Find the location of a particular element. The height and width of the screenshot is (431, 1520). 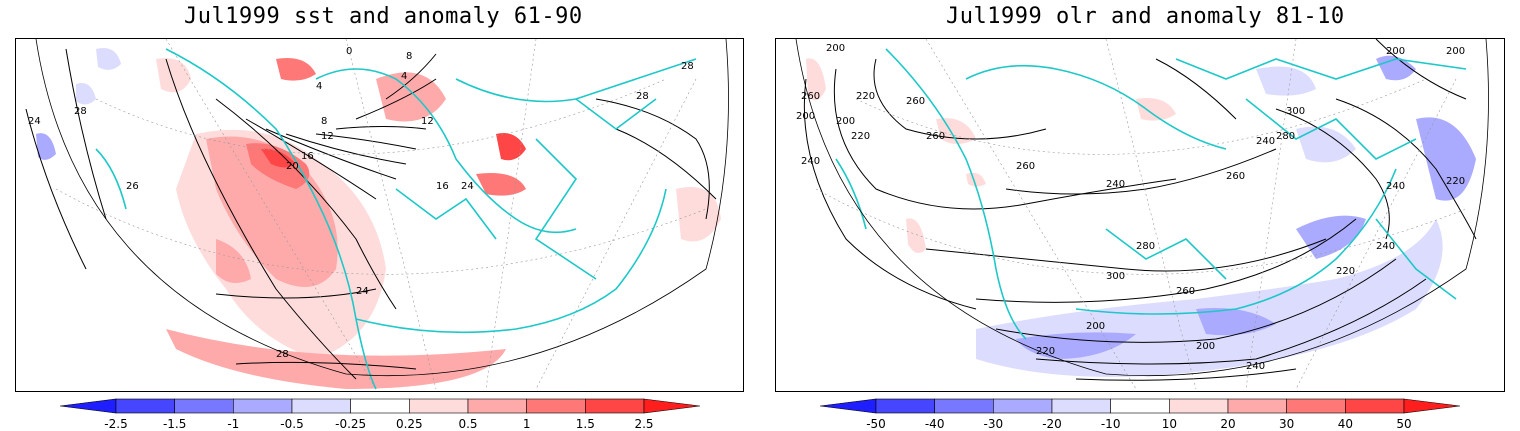

colorbar-tick-label: -30 is located at coordinates (993, 424).